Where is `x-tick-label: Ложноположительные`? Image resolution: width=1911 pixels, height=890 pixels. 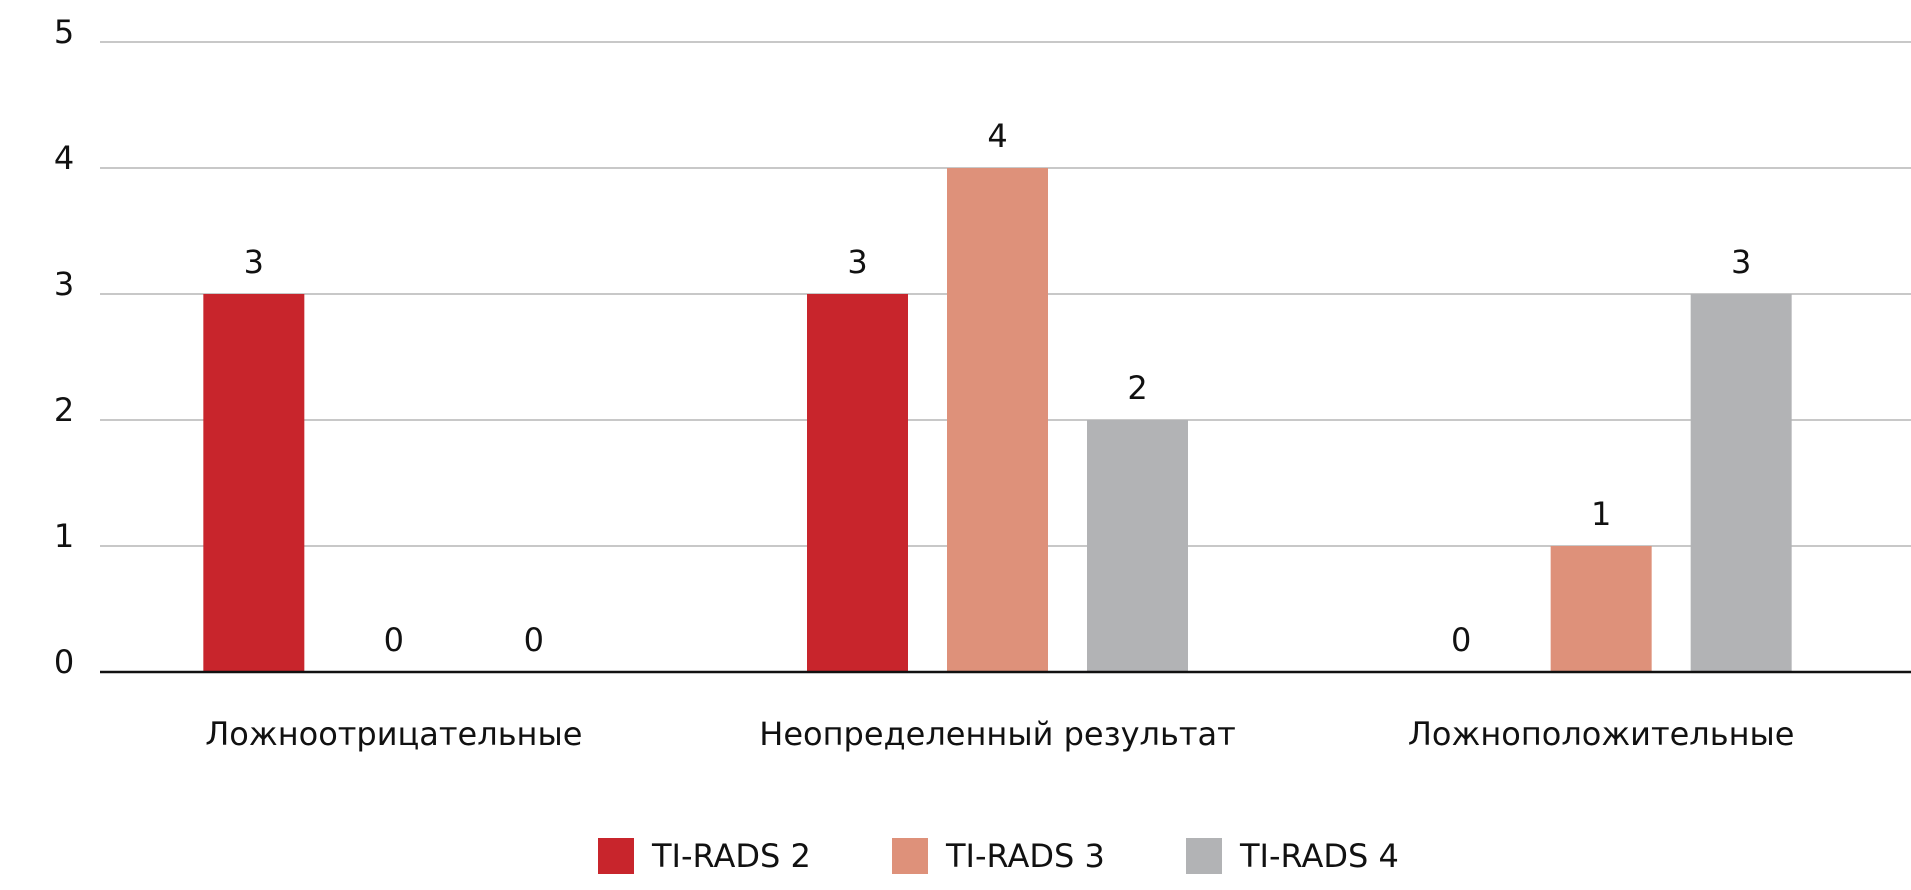
x-tick-label: Ложноположительные is located at coordinates (1601, 734).